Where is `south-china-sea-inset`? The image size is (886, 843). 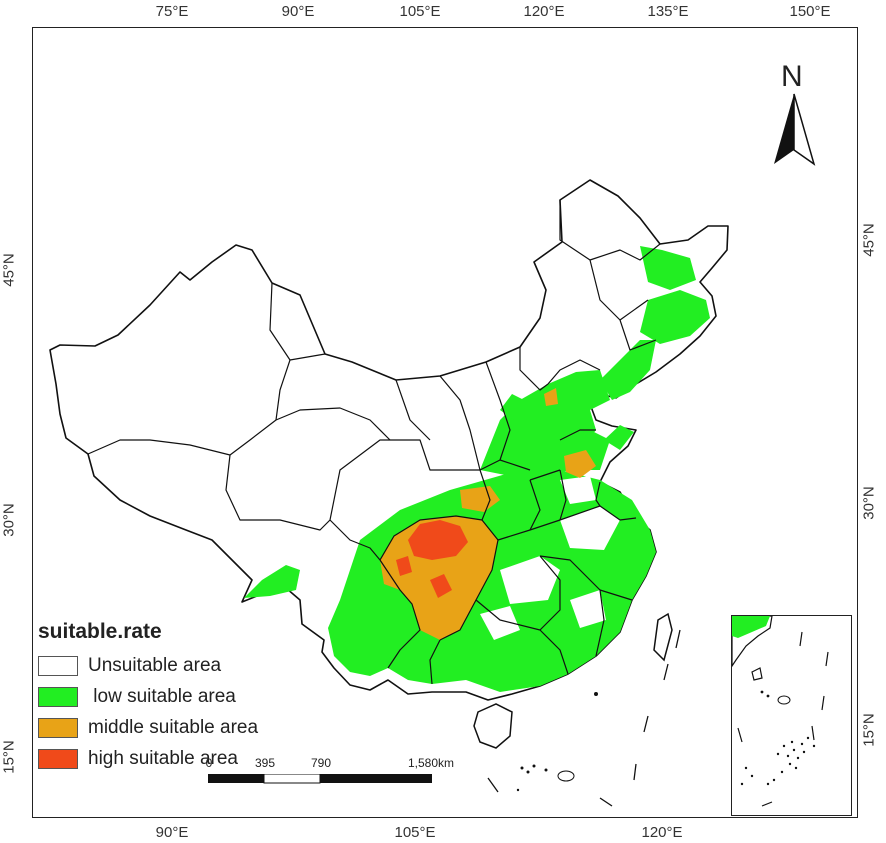
south-china-sea-inset is located at coordinates (791, 715).